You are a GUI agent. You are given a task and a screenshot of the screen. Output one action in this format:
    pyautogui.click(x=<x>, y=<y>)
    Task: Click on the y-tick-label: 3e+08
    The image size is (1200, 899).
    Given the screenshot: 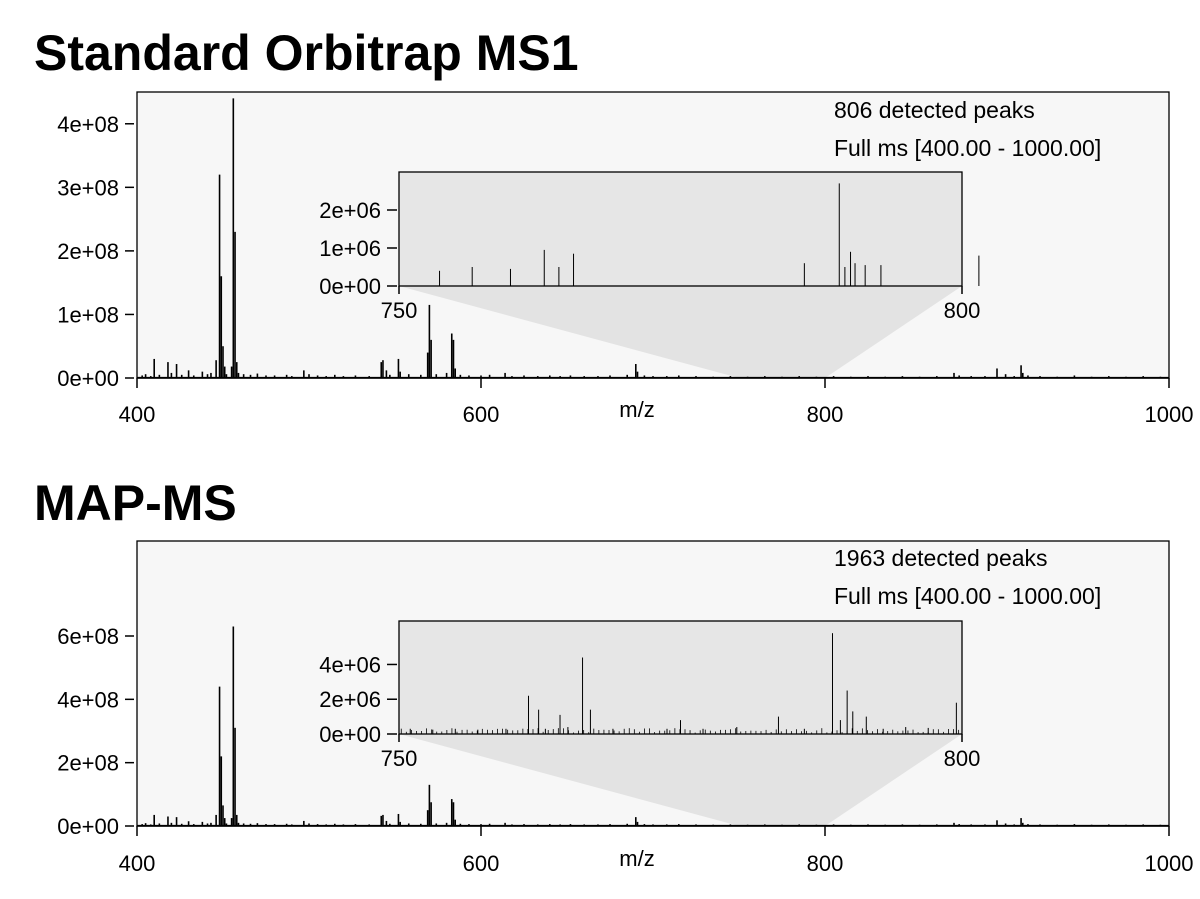 What is the action you would take?
    pyautogui.click(x=88, y=187)
    